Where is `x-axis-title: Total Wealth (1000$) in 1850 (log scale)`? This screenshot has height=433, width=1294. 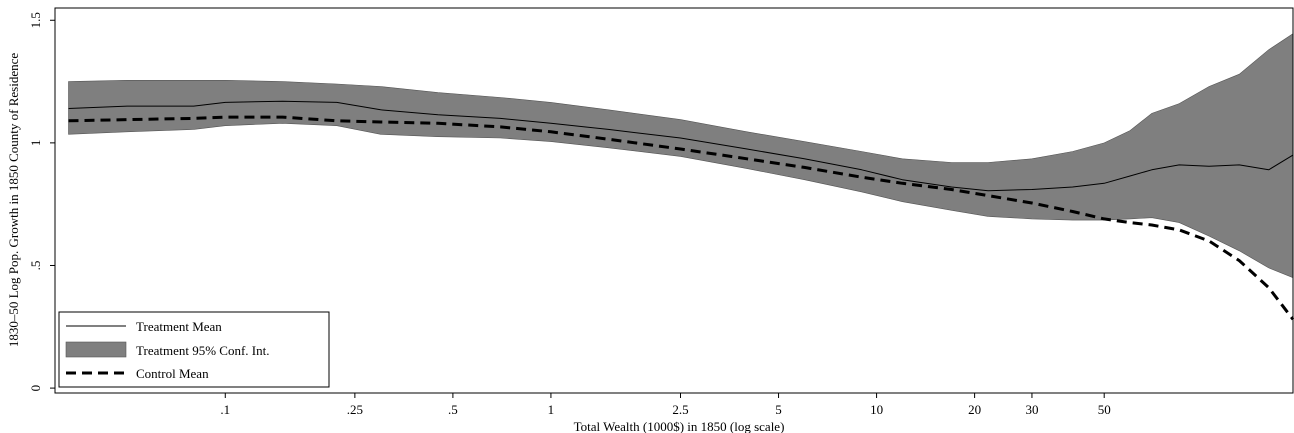
x-axis-title: Total Wealth (1000$) in 1850 (log scale) is located at coordinates (679, 426).